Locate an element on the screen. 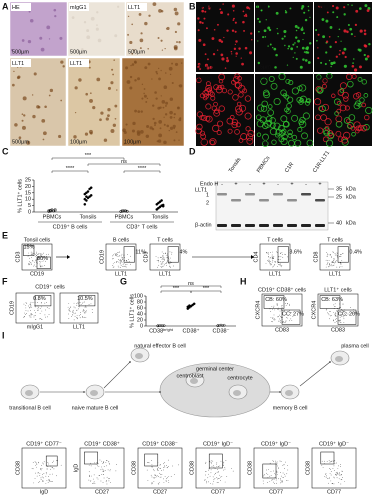 Image resolution: width=375 pixels, height=500 pixels. x-axis-label: CD83 is located at coordinates (282, 330).